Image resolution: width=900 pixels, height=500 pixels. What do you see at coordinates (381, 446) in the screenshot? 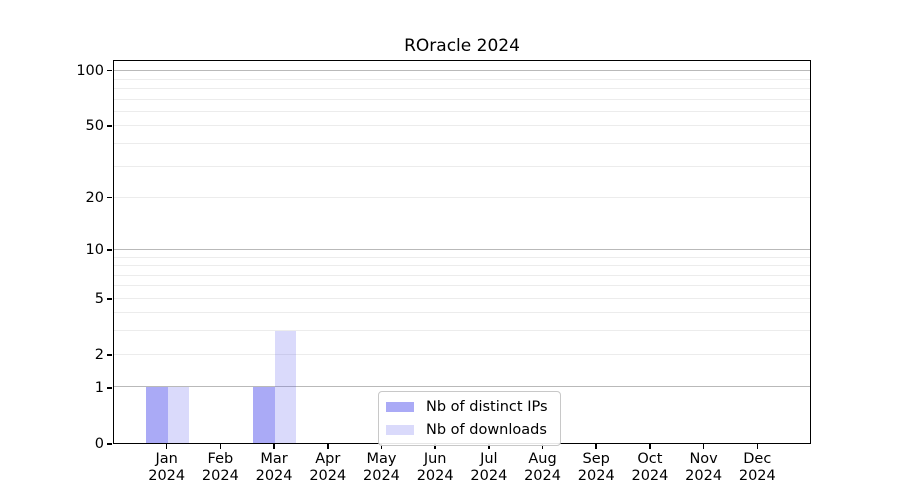
I see `x-tick-mark-may` at bounding box center [381, 446].